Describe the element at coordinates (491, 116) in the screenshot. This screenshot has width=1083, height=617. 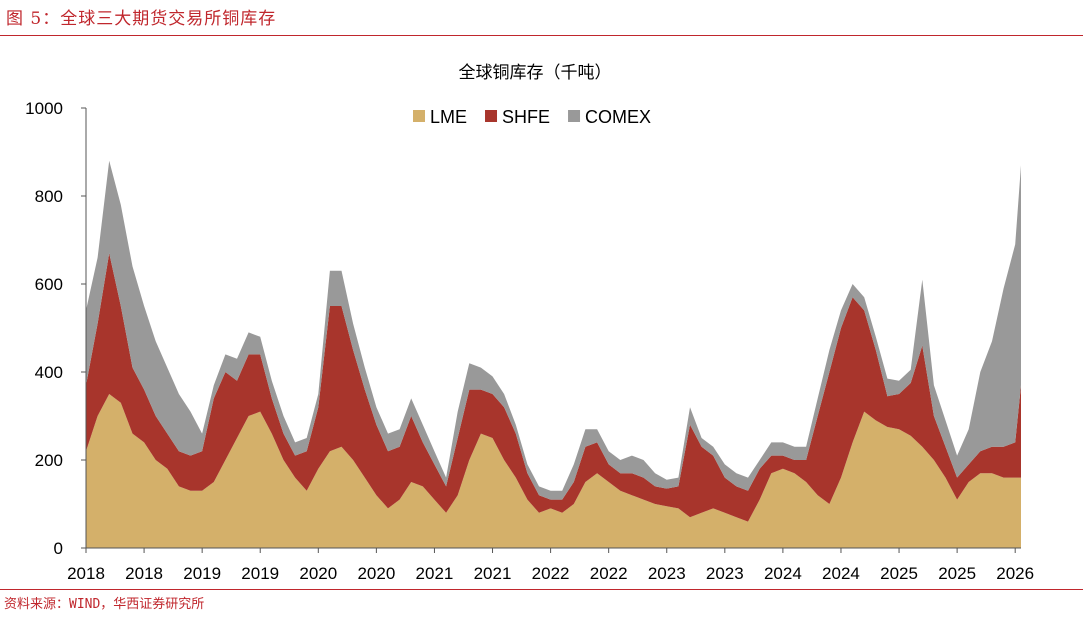
I see `legend-swatch-shfe` at that location.